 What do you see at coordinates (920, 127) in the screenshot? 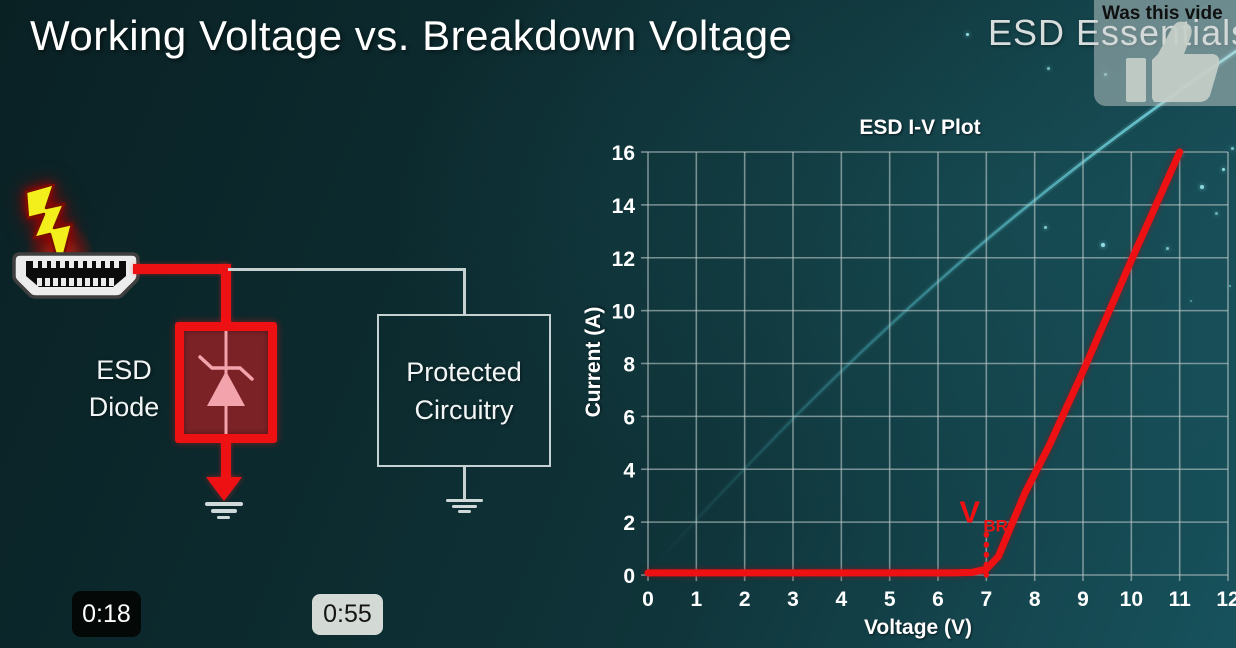
I see `chart-title: ESD I-V Plot` at bounding box center [920, 127].